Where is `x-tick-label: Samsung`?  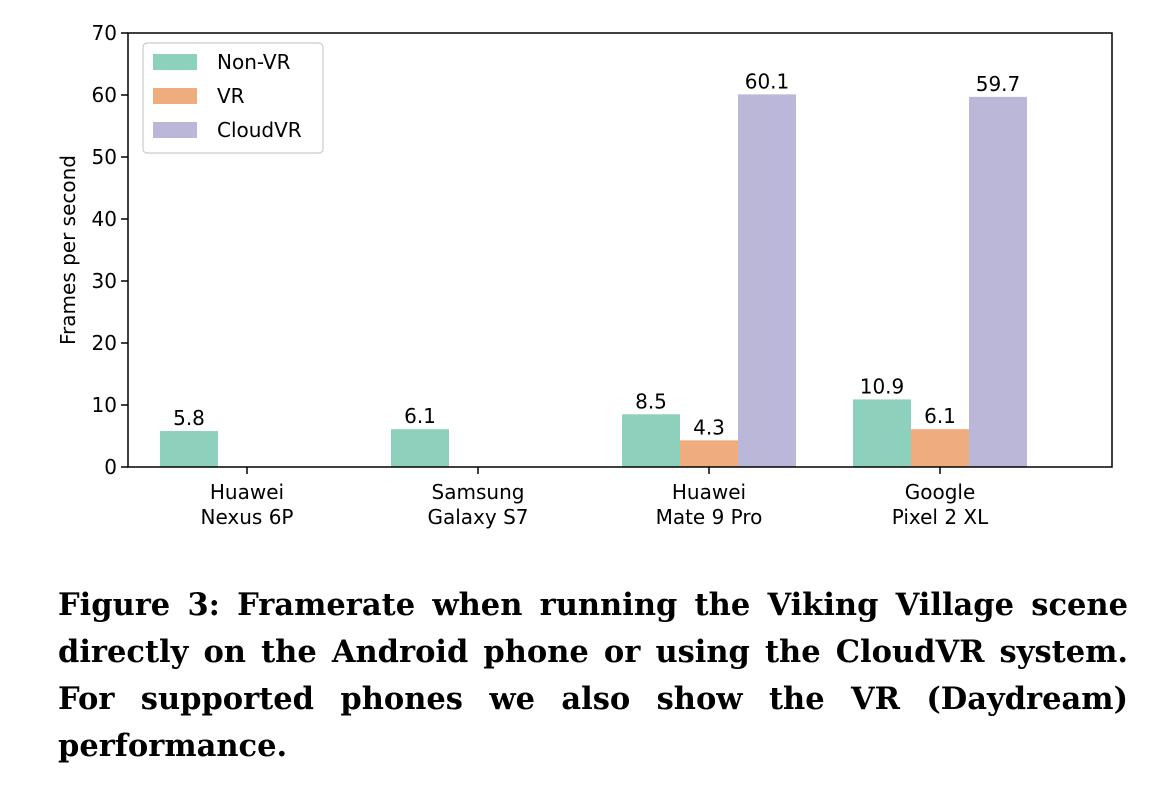
x-tick-label: Samsung is located at coordinates (478, 492).